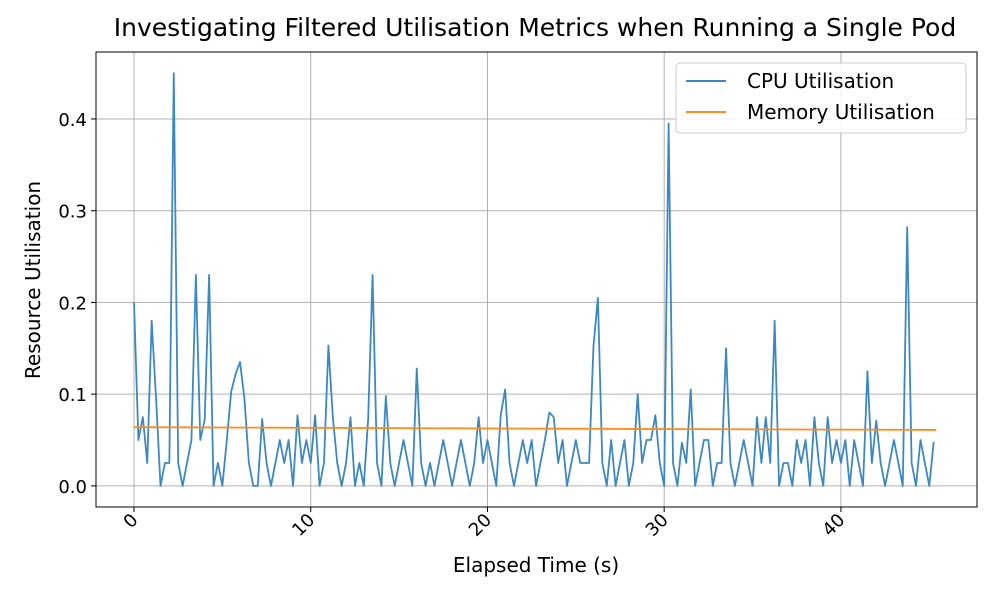 This screenshot has width=1000, height=600. Describe the element at coordinates (303, 525) in the screenshot. I see `x-tick-label: 10` at that location.